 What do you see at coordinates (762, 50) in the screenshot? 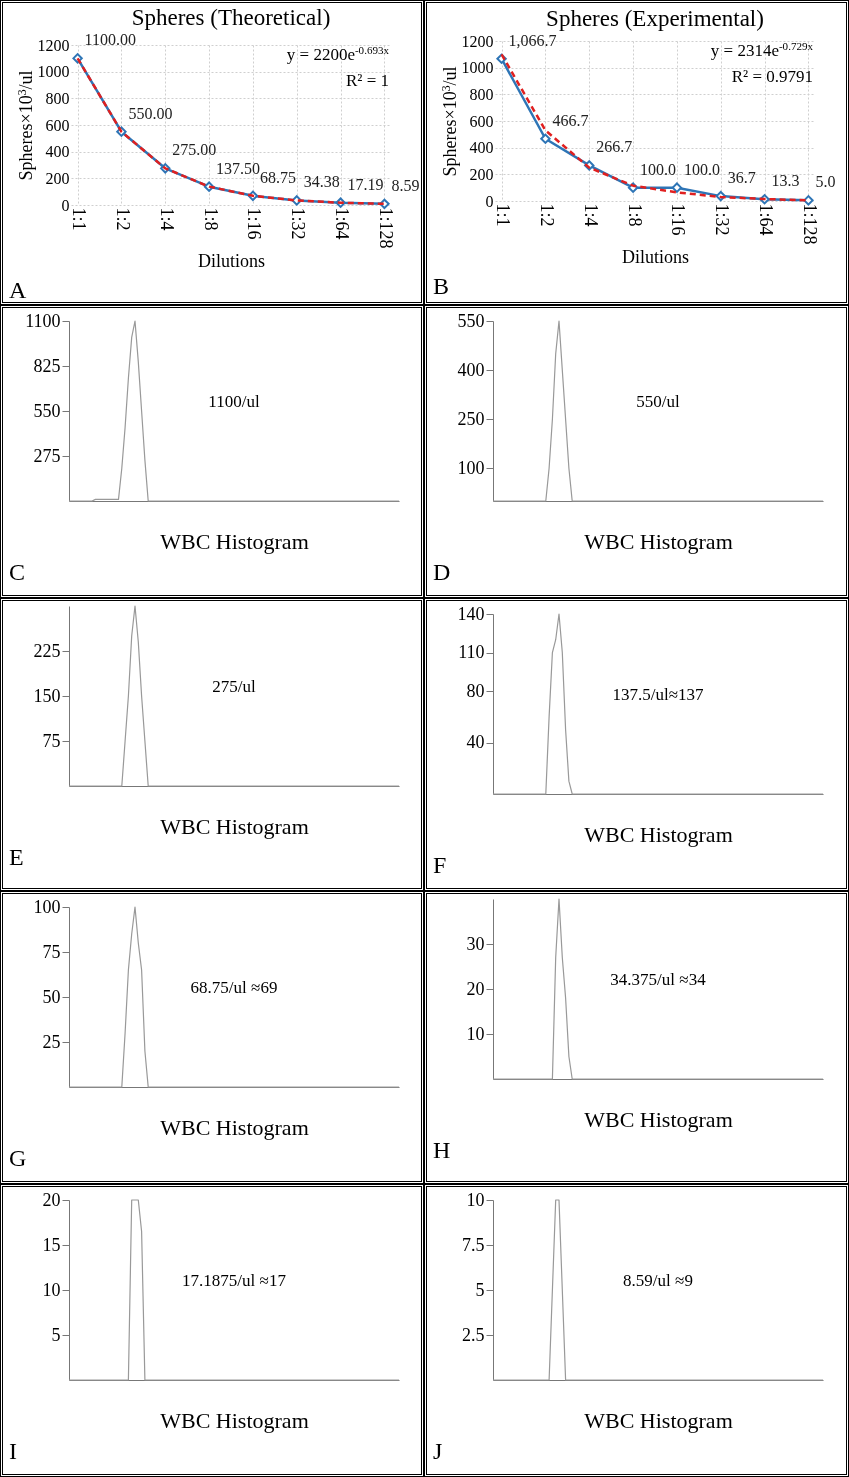
I see `annotation: y = 2314e$^{-0.729x}$` at bounding box center [762, 50].